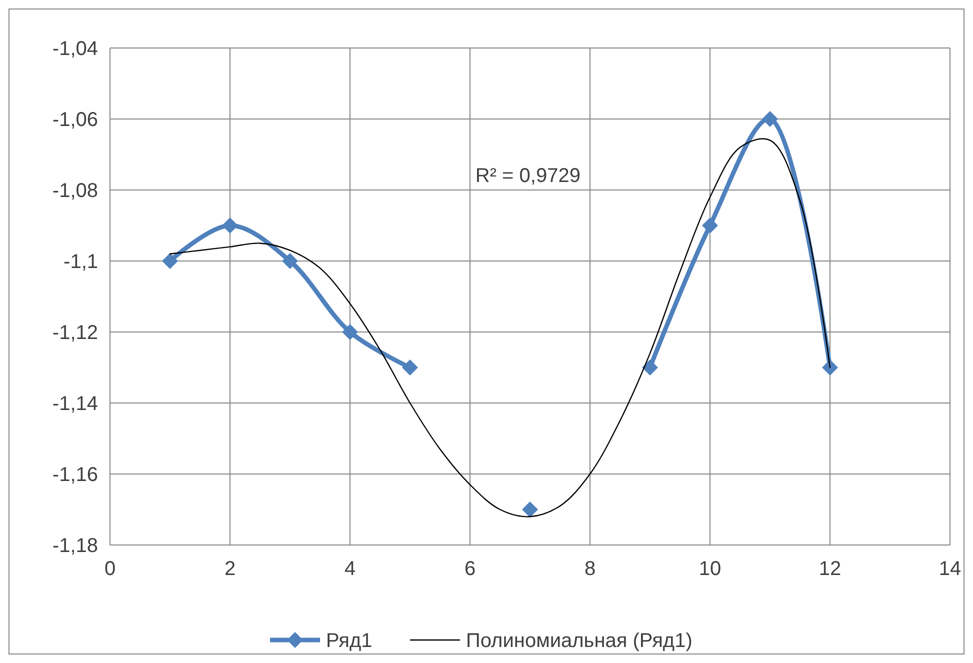 The height and width of the screenshot is (663, 973). What do you see at coordinates (110, 569) in the screenshot?
I see `x-tick-label: 0` at bounding box center [110, 569].